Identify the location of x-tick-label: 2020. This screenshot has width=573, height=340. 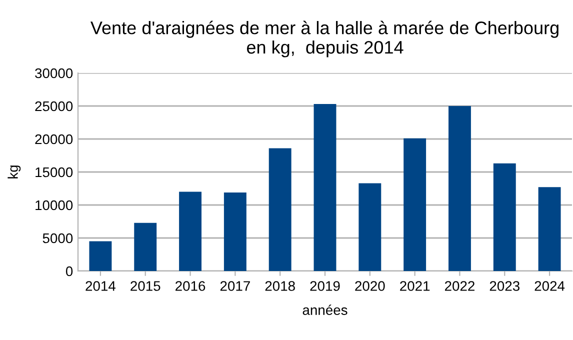
(370, 286).